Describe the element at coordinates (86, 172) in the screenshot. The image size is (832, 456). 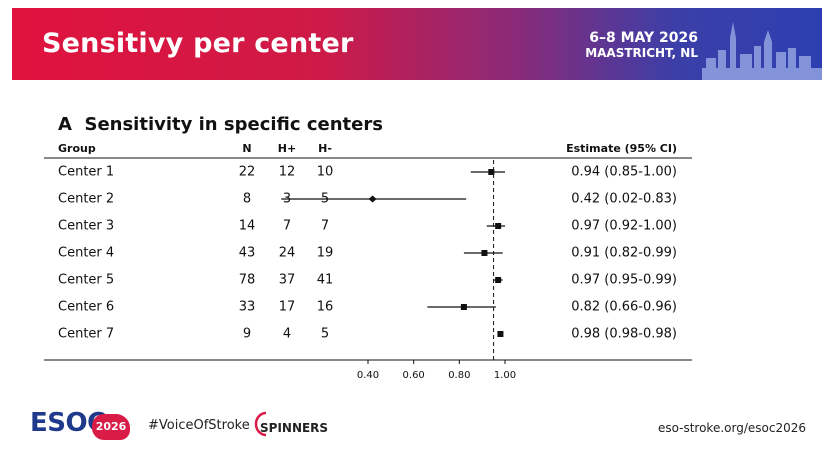
I see `row-group-label: Center 1` at that location.